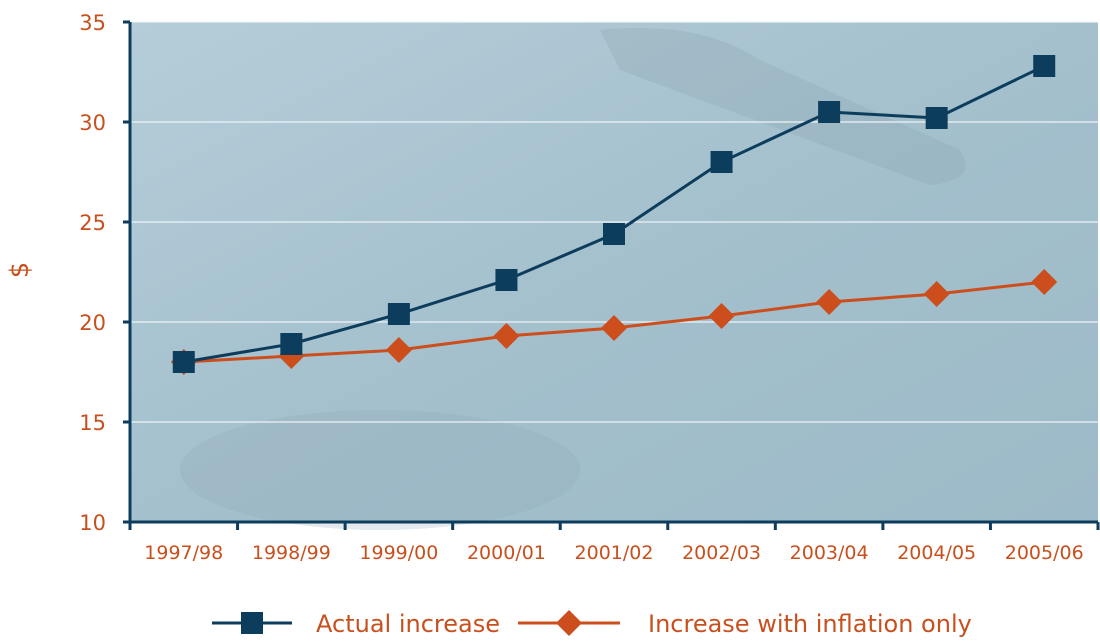 Image resolution: width=1100 pixels, height=641 pixels. I want to click on x-tick-label: 2000/01, so click(506, 553).